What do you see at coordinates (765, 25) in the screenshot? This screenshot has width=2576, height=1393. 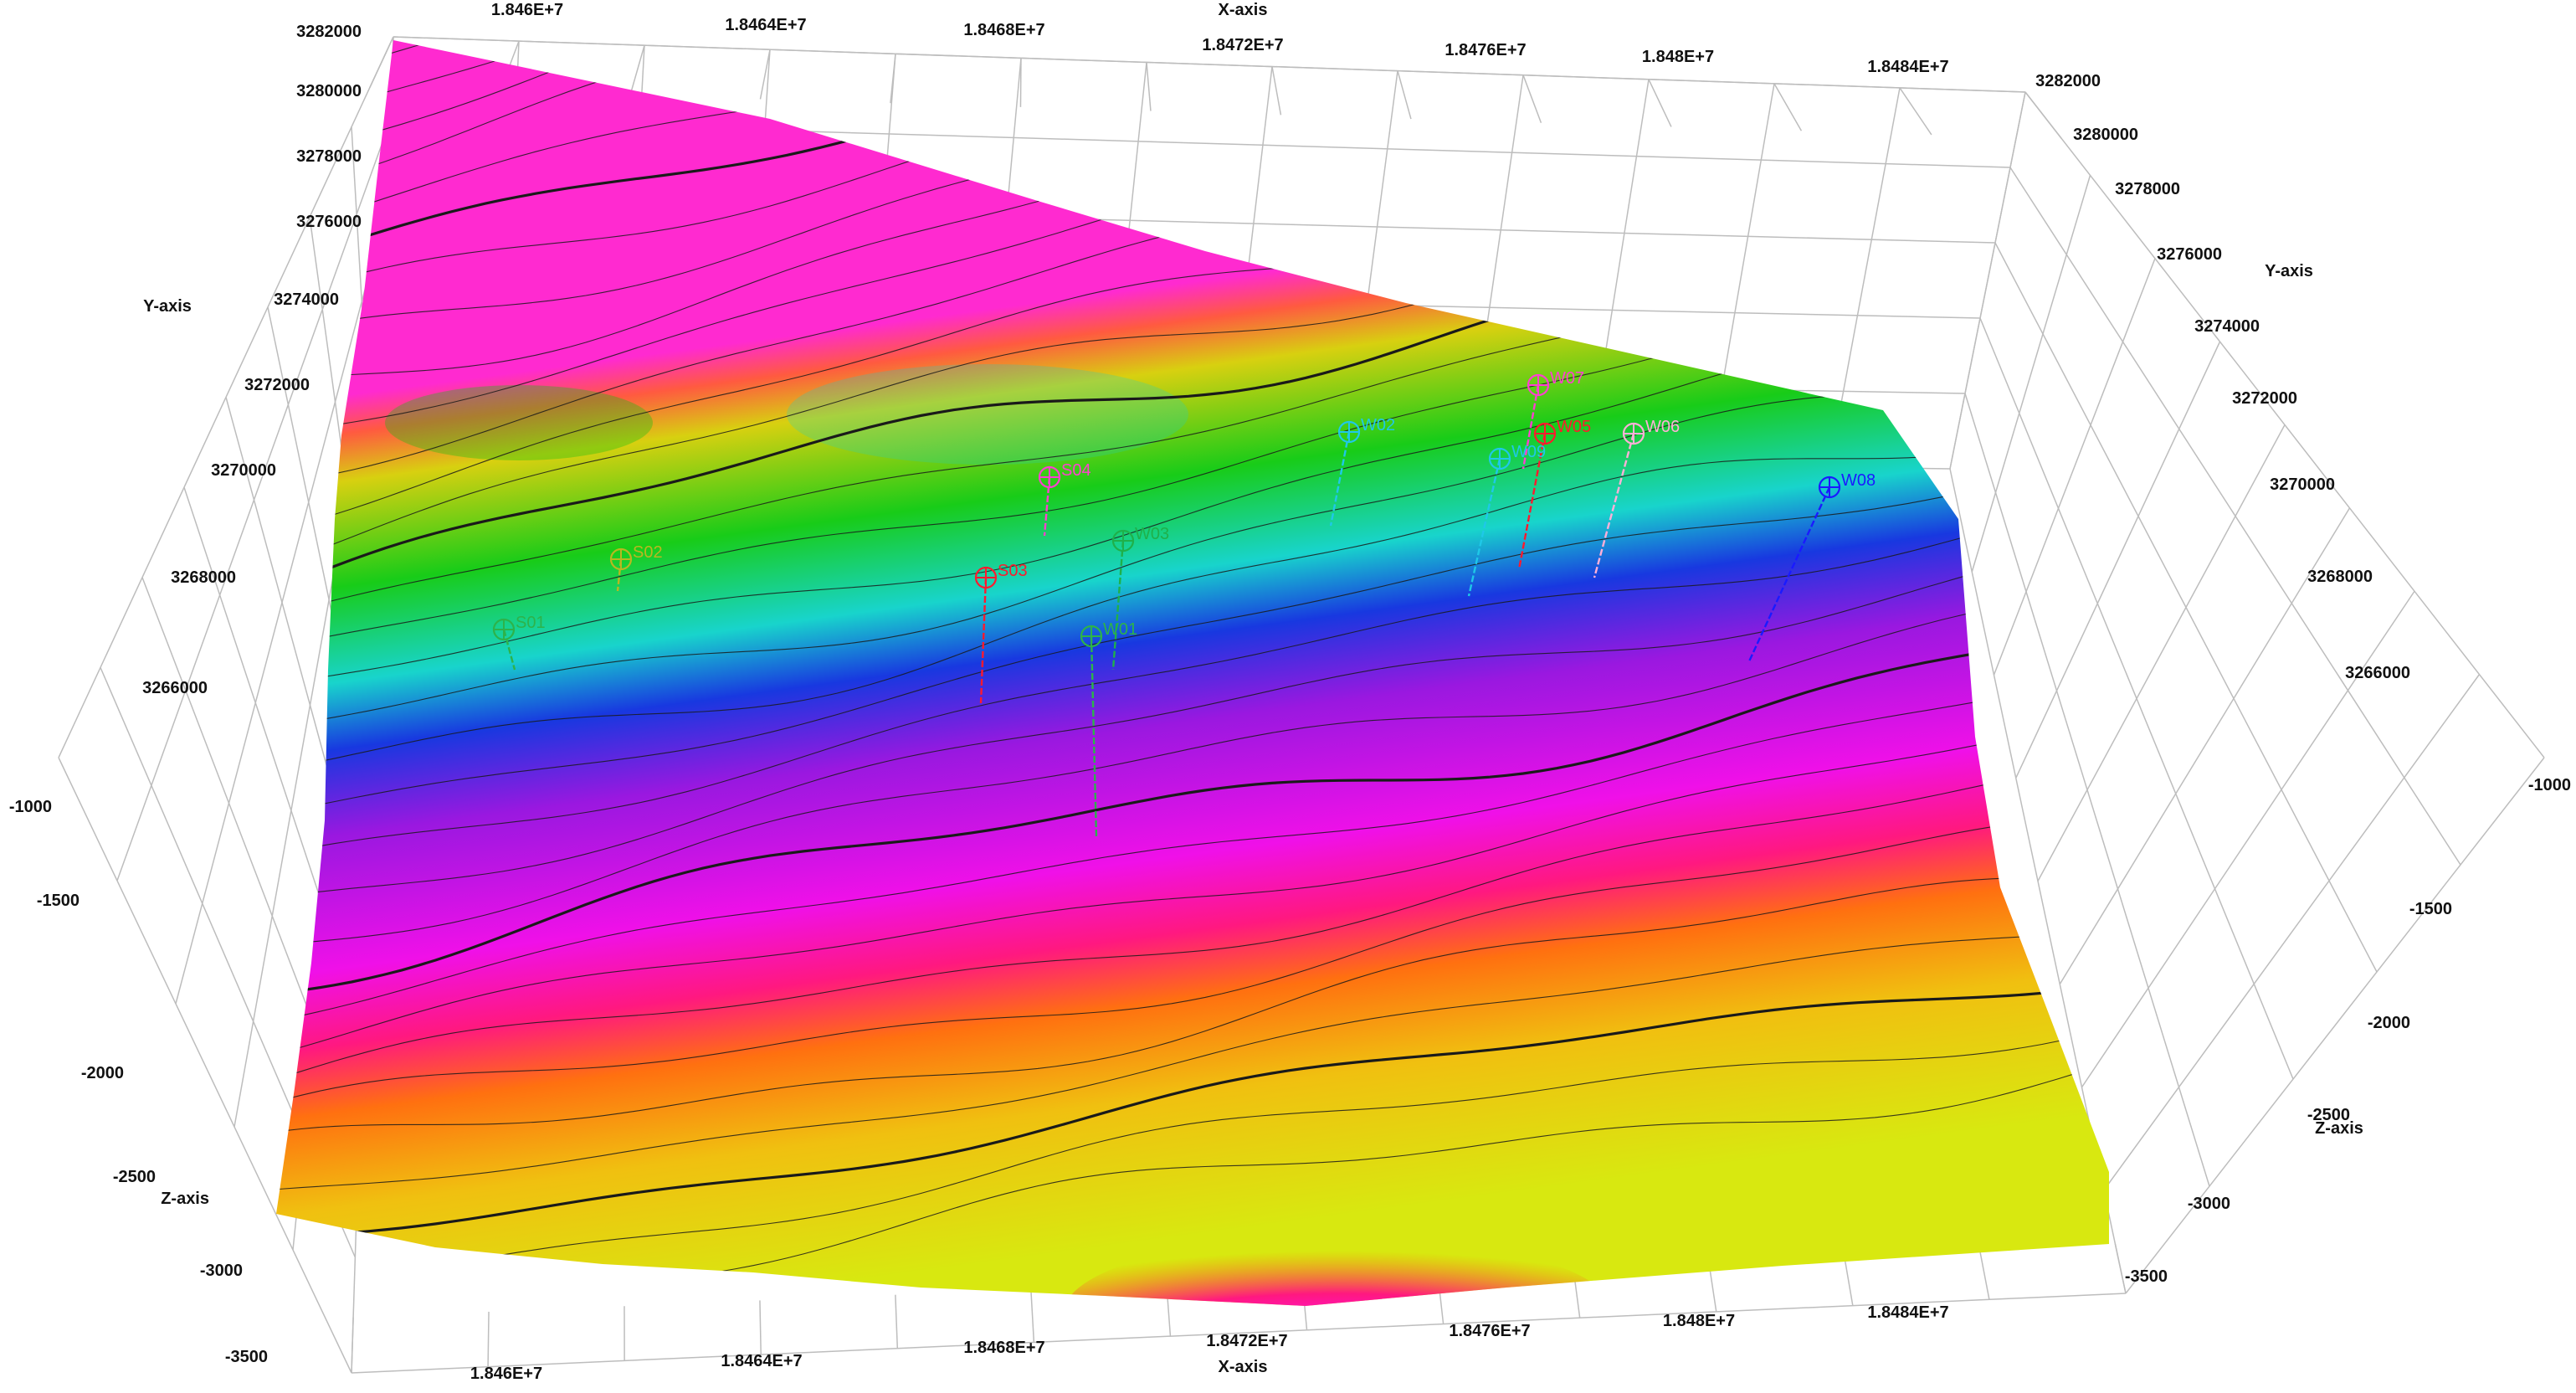 I see `x-tick-back: 1.8464E+7` at bounding box center [765, 25].